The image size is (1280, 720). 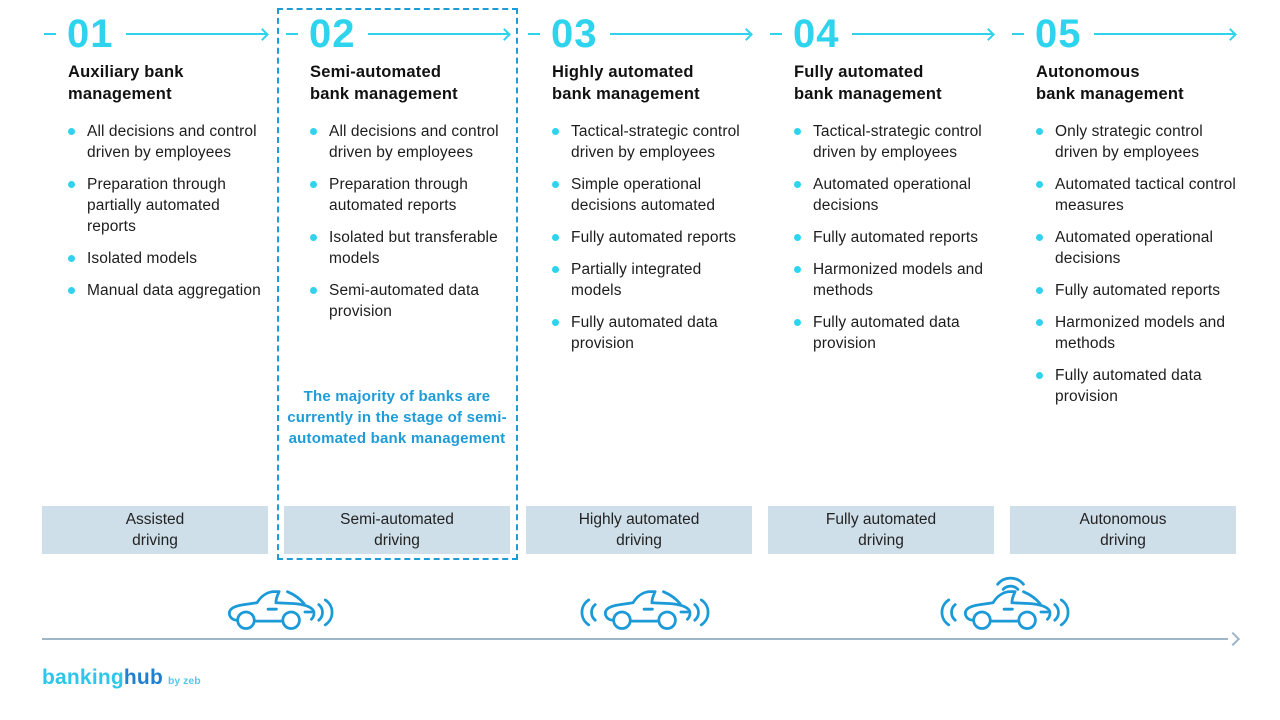 I want to click on car-with-radar-and-wifi-icon, so click(x=1005, y=605).